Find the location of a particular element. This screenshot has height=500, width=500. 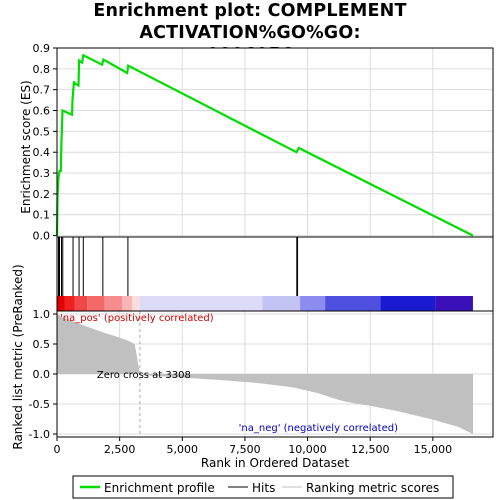

hits-panel is located at coordinates (275, 274).